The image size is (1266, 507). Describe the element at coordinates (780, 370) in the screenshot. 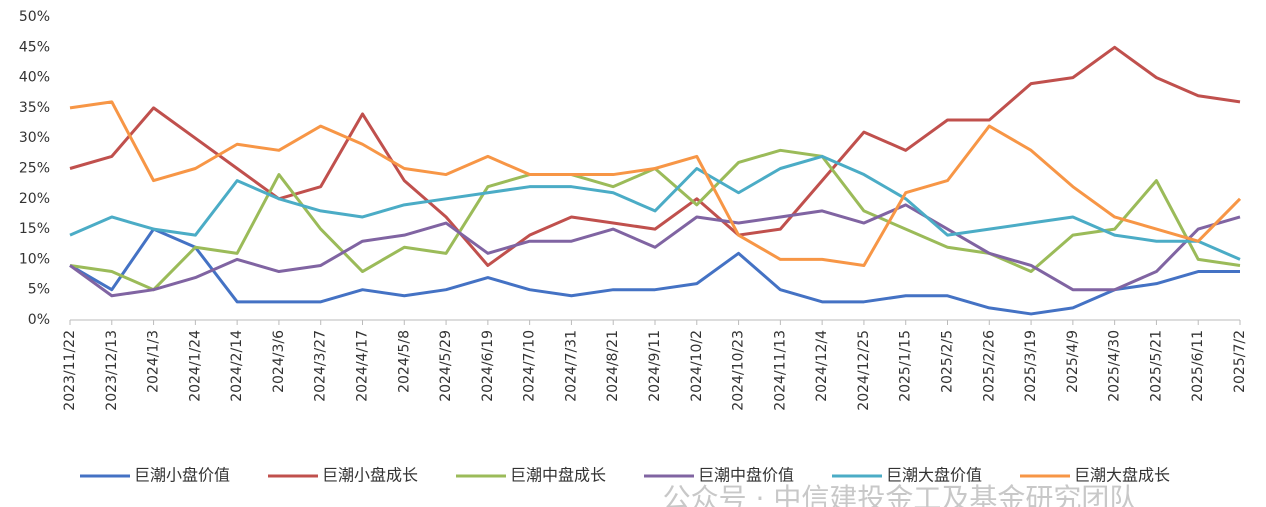

I see `x-tick-label: 2024/11/13` at that location.